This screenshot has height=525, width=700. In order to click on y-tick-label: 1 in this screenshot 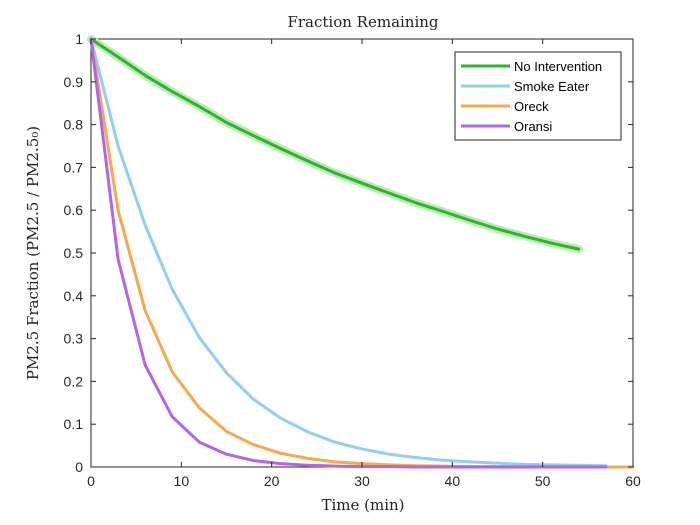, I will do `click(79, 39)`.